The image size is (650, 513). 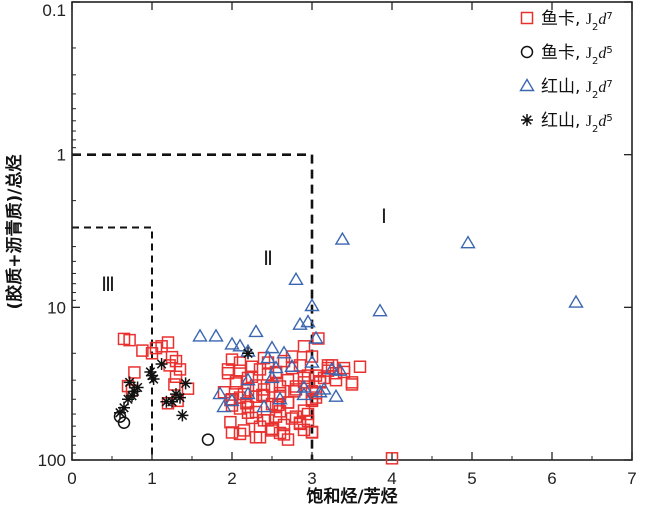 What do you see at coordinates (577, 21) in the screenshot?
I see `legend-label: 鱼卡, J2d7` at bounding box center [577, 21].